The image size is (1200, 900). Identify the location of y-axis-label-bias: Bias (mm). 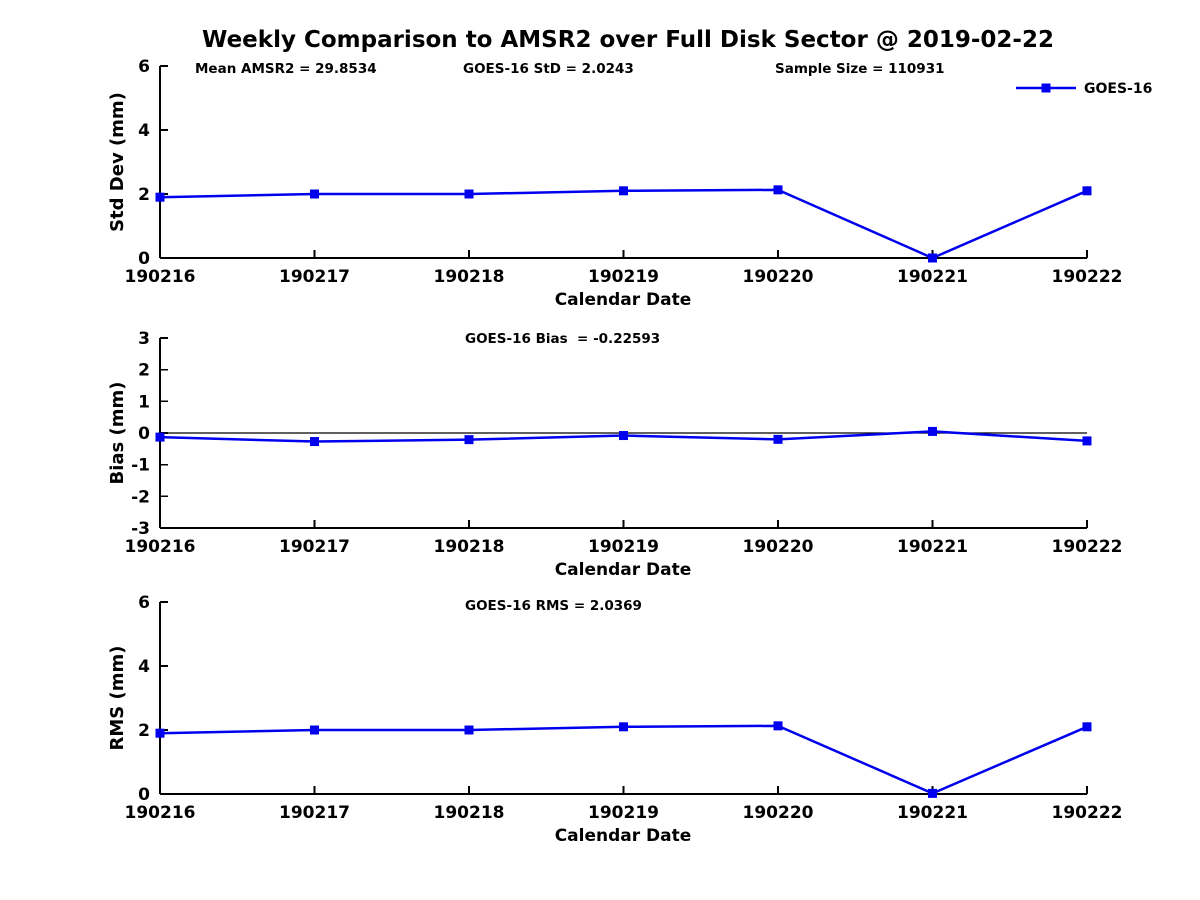
(117, 433).